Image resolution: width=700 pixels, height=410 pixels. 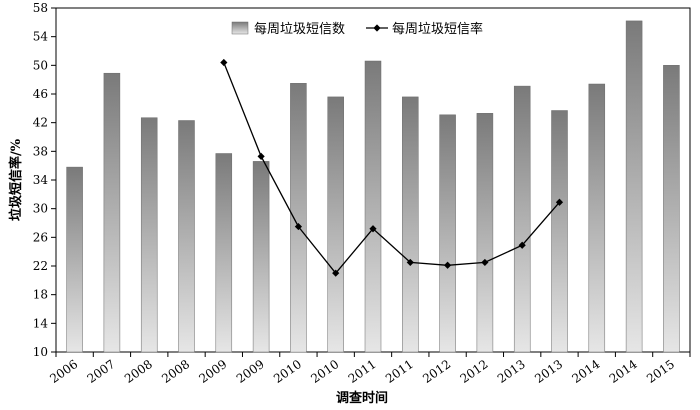 What do you see at coordinates (101, 371) in the screenshot?
I see `x-tick-label: 2007` at bounding box center [101, 371].